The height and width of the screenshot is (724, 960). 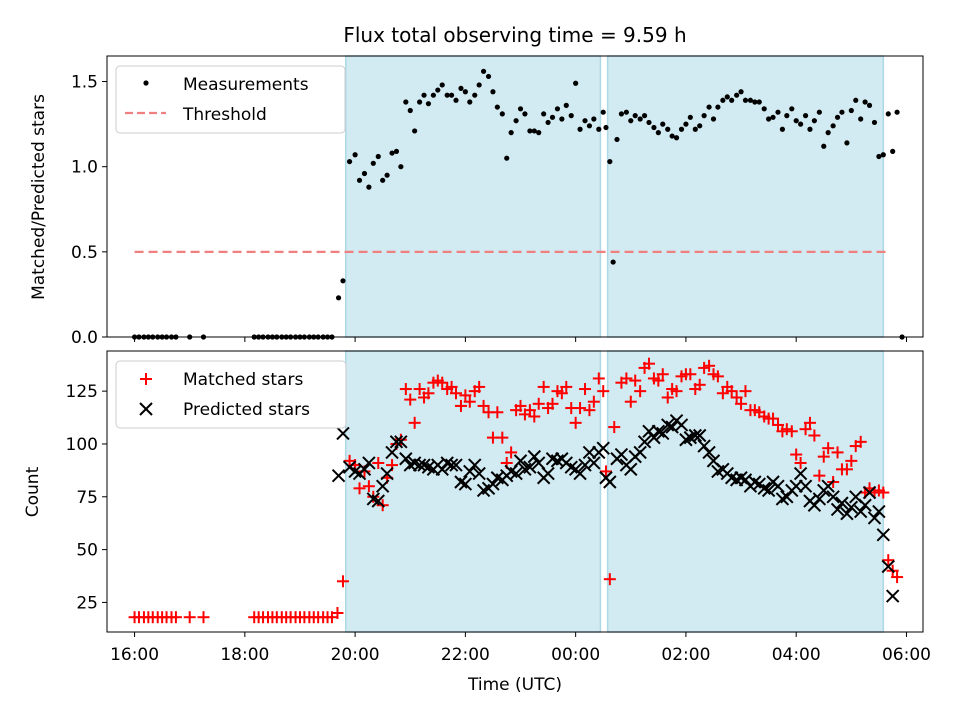 What do you see at coordinates (685, 655) in the screenshot?
I see `x-tick-label: 02:00` at bounding box center [685, 655].